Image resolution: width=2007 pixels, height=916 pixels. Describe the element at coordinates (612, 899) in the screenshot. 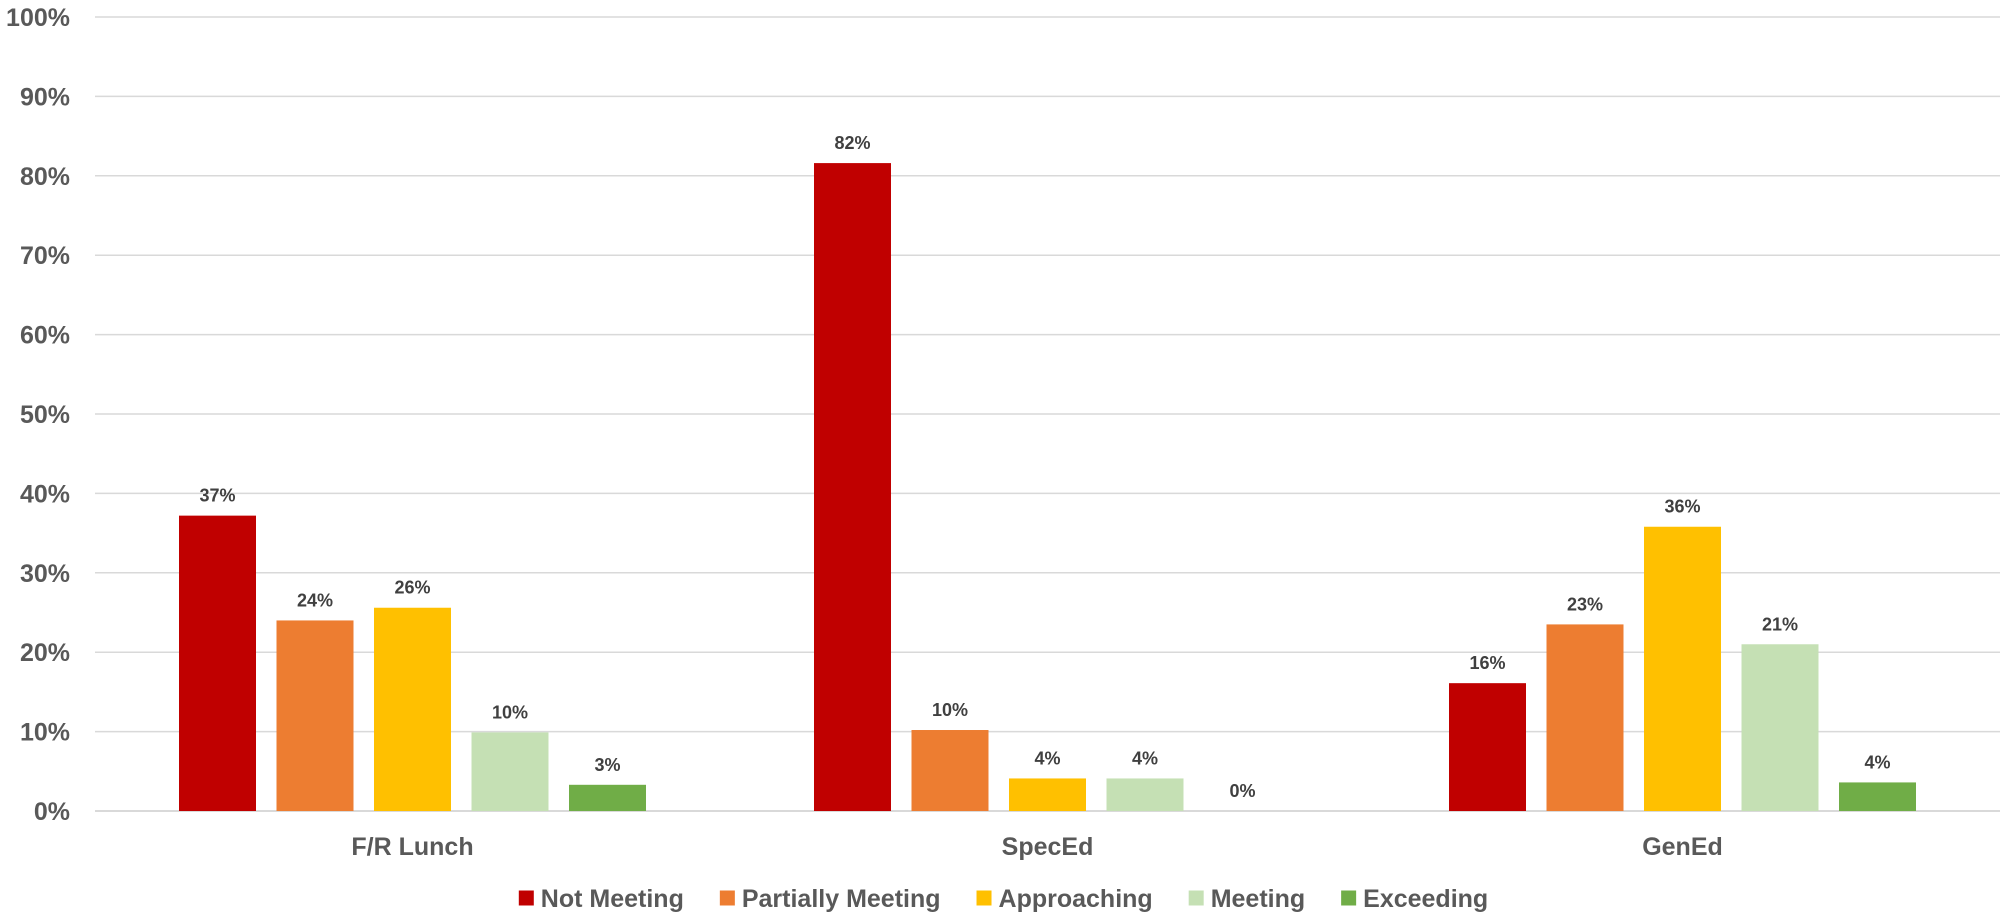

I see `legend-label: Not Meeting` at that location.